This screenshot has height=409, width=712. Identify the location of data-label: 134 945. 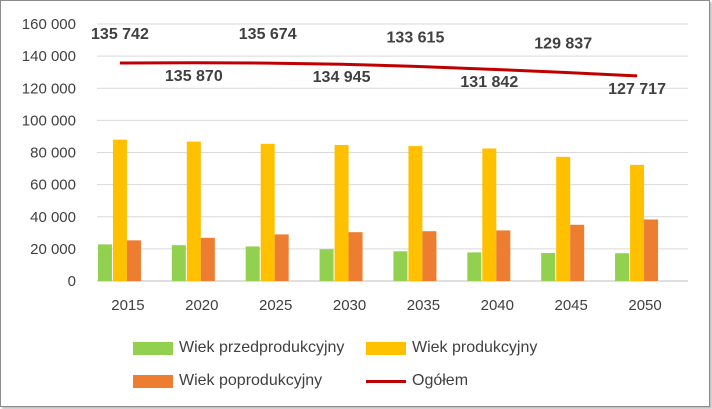
(342, 77).